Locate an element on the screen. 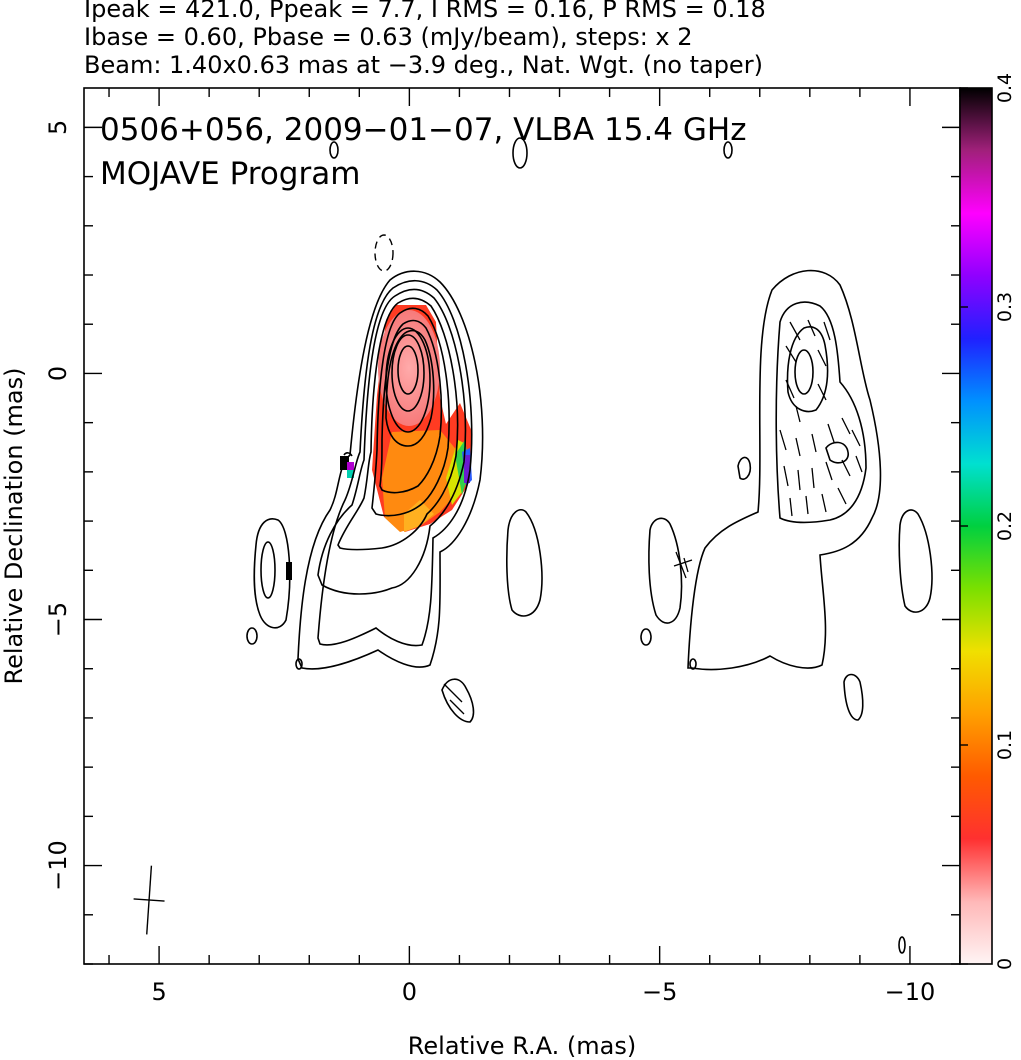 The height and width of the screenshot is (1060, 1021). y-tick-label: −10 is located at coordinates (58, 865).